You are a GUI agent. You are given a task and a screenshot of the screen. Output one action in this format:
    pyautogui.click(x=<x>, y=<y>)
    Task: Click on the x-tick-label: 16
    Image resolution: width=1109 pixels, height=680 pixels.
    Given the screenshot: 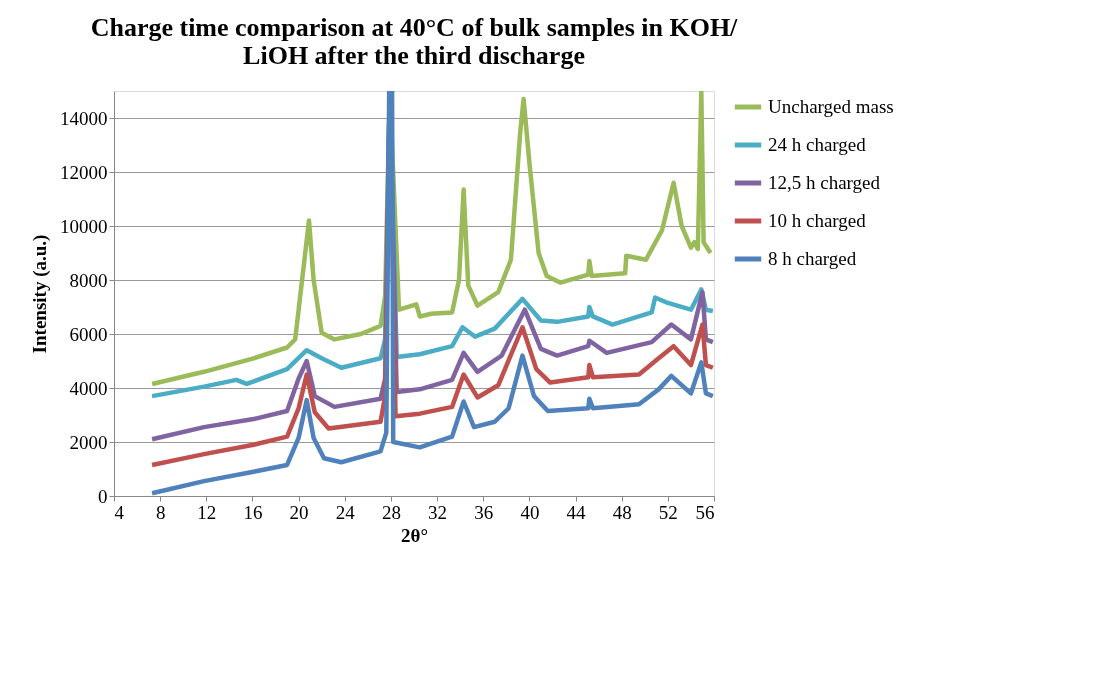 What is the action you would take?
    pyautogui.click(x=253, y=512)
    